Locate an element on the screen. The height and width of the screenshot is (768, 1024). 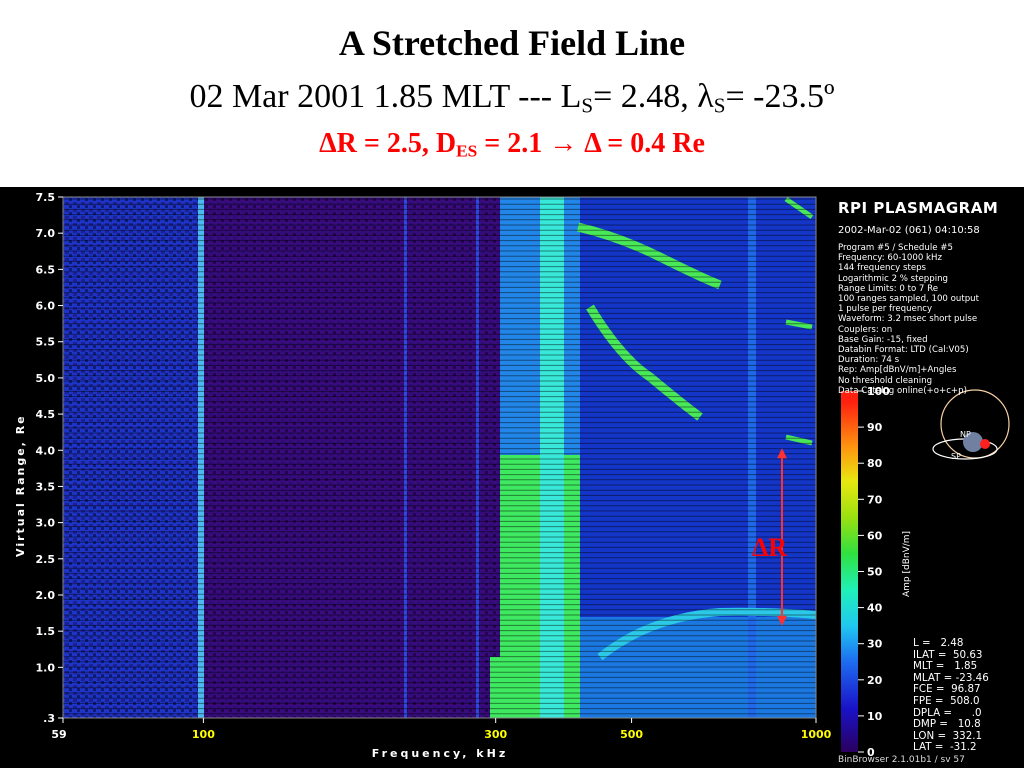
info-line: Databin Format: LTD (Cal:V05) is located at coordinates (903, 350).